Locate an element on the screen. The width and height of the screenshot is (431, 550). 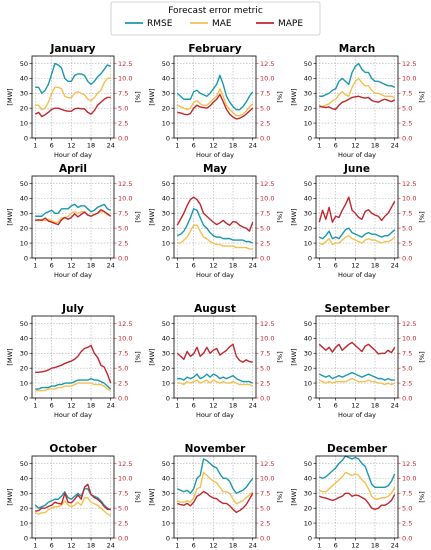
panel-title: January is located at coordinates (72, 49).